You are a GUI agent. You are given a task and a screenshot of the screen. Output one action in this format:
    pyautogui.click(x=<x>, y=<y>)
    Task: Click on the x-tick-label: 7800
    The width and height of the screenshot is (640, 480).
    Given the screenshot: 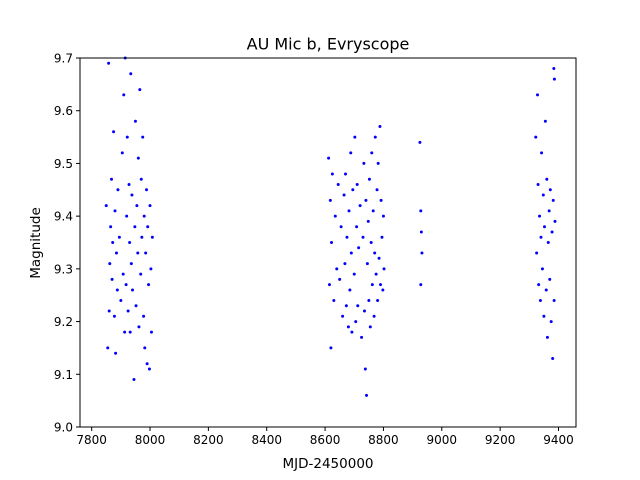 What is the action you would take?
    pyautogui.click(x=91, y=440)
    